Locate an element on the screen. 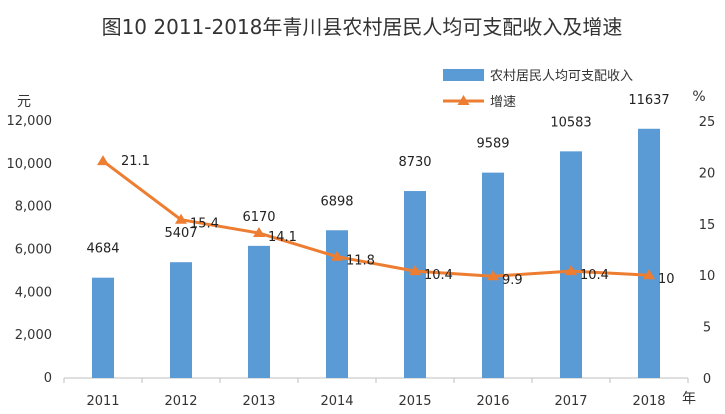 Image resolution: width=725 pixels, height=414 pixels. line-data-label: 21.1 is located at coordinates (135, 161).